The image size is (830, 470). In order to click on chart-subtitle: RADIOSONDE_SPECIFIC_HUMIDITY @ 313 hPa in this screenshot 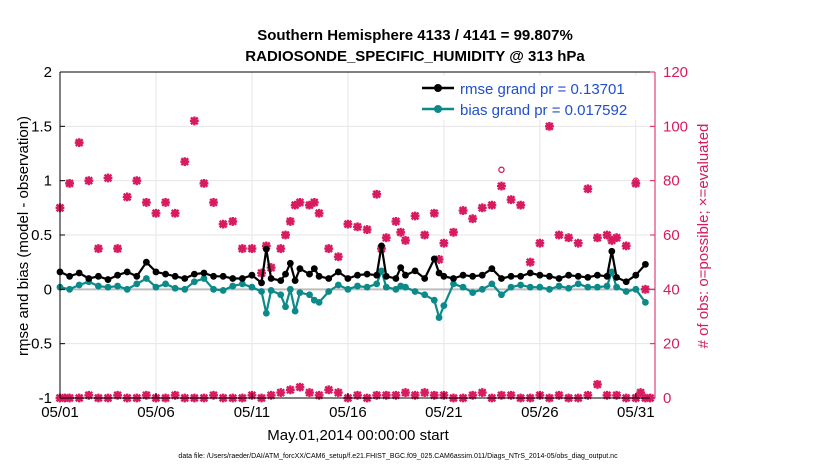, I will do `click(415, 56)`.